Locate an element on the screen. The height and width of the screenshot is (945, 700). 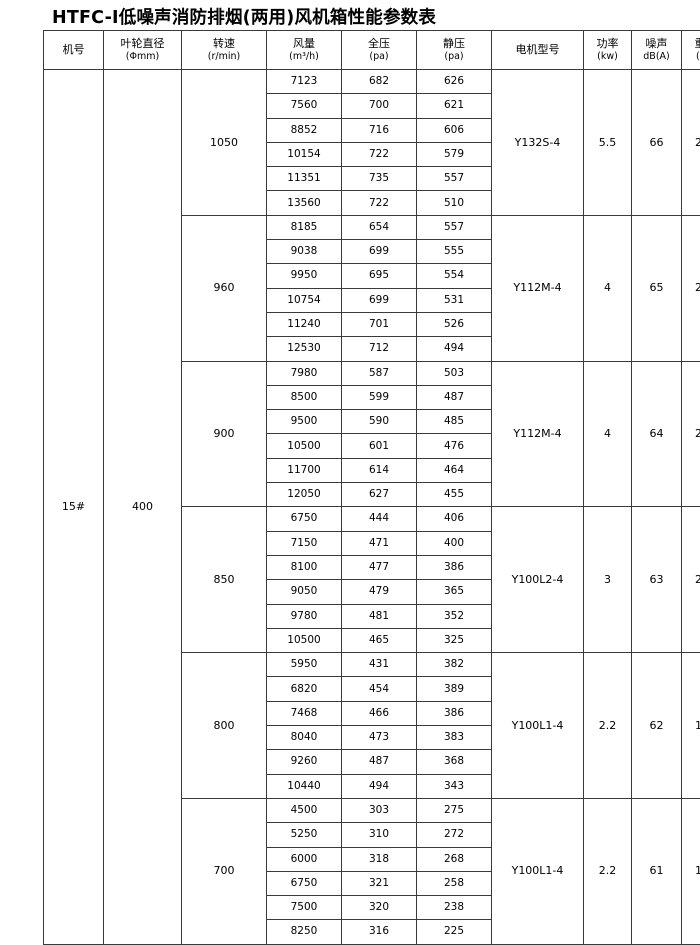
cell-rotation-speed: 1050 is located at coordinates (224, 143).